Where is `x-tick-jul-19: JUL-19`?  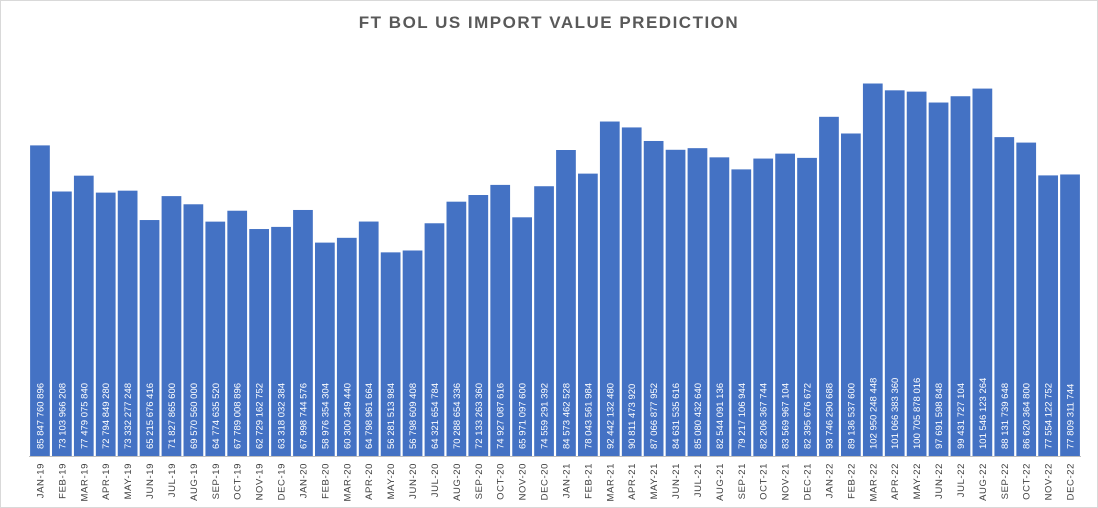 x-tick-jul-19: JUL-19 is located at coordinates (172, 480).